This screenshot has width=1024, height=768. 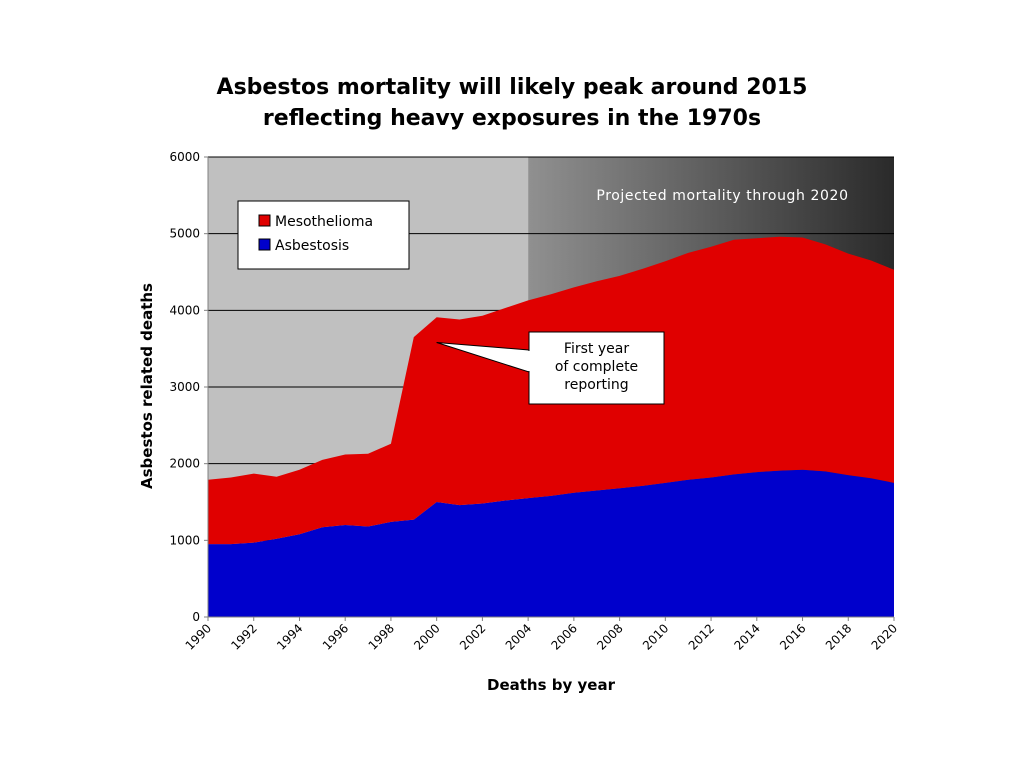 I want to click on x-tick-label: 1998, so click(x=381, y=636).